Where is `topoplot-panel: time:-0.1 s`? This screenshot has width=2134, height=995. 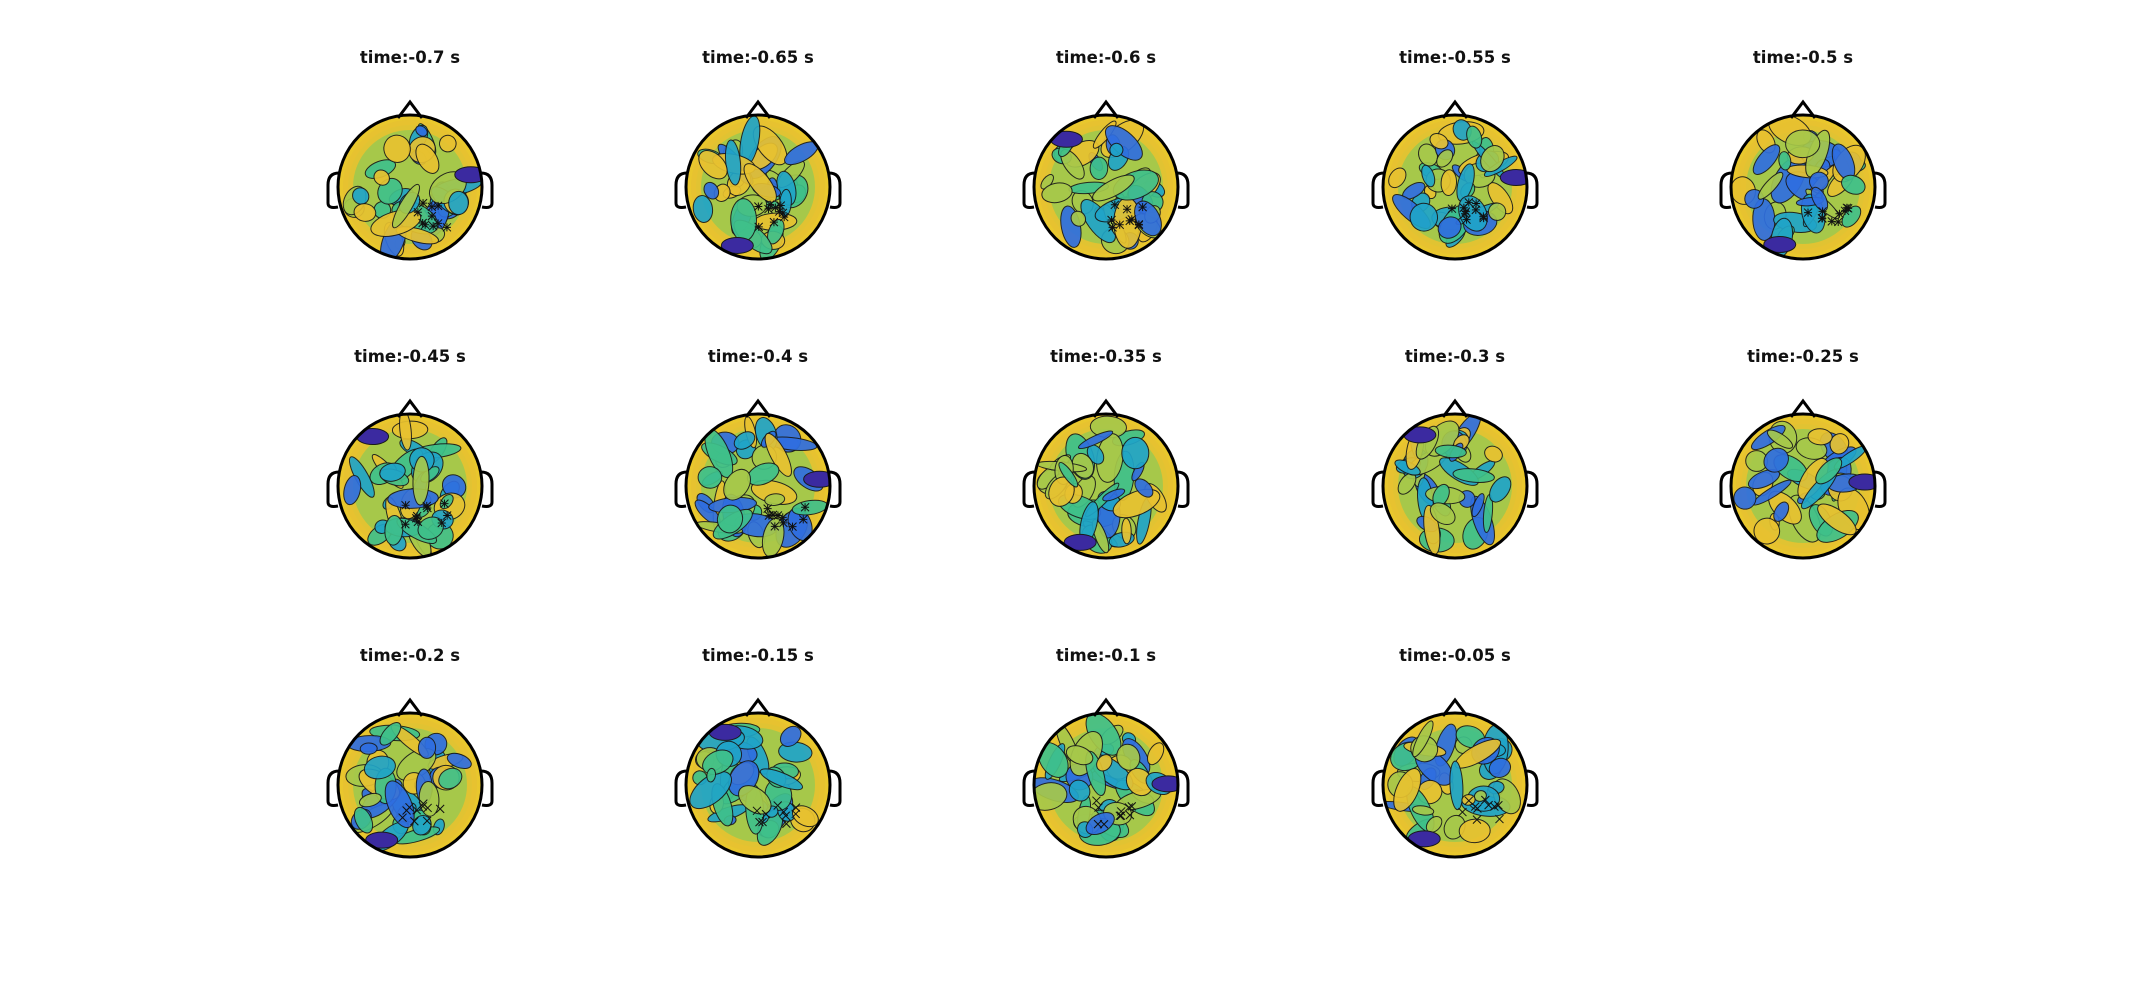
topoplot-panel: time:-0.1 s is located at coordinates (1106, 752).